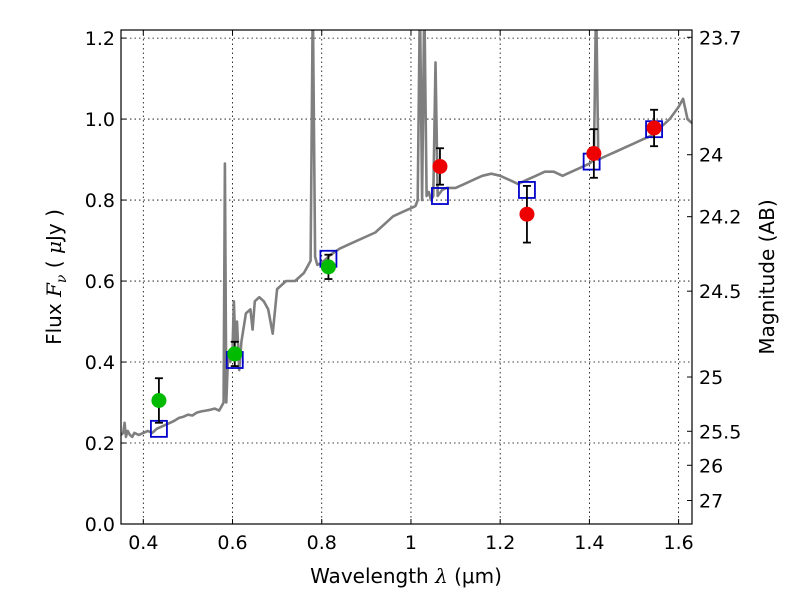 This screenshot has width=800, height=600. I want to click on x-tick-label: 1.4, so click(589, 543).